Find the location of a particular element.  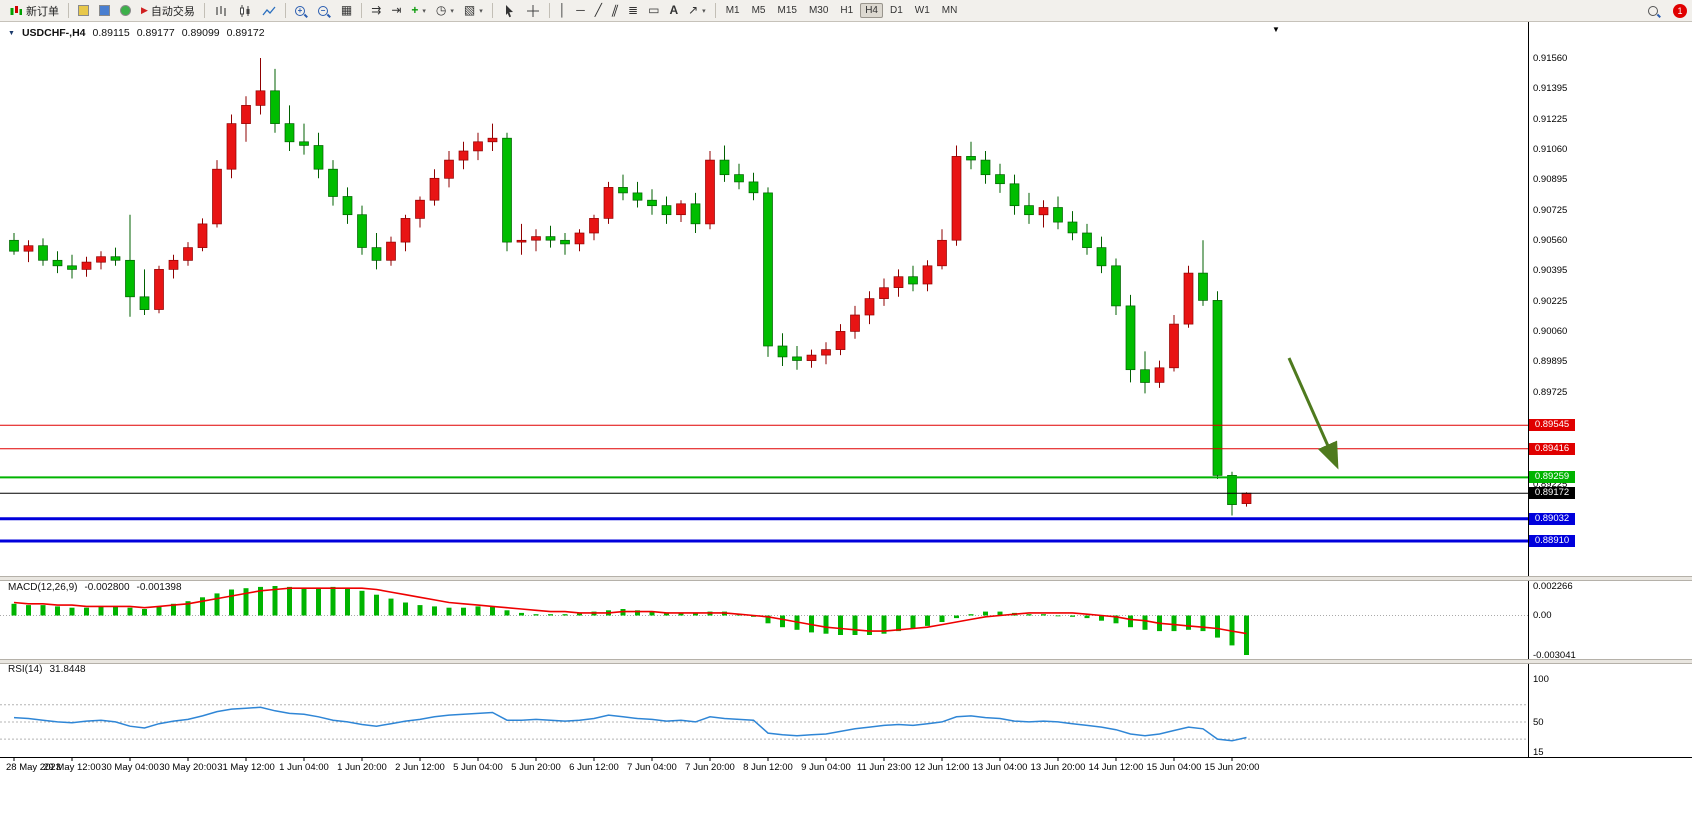

auto-scroll-button: ⇉ is located at coordinates (376, 10).